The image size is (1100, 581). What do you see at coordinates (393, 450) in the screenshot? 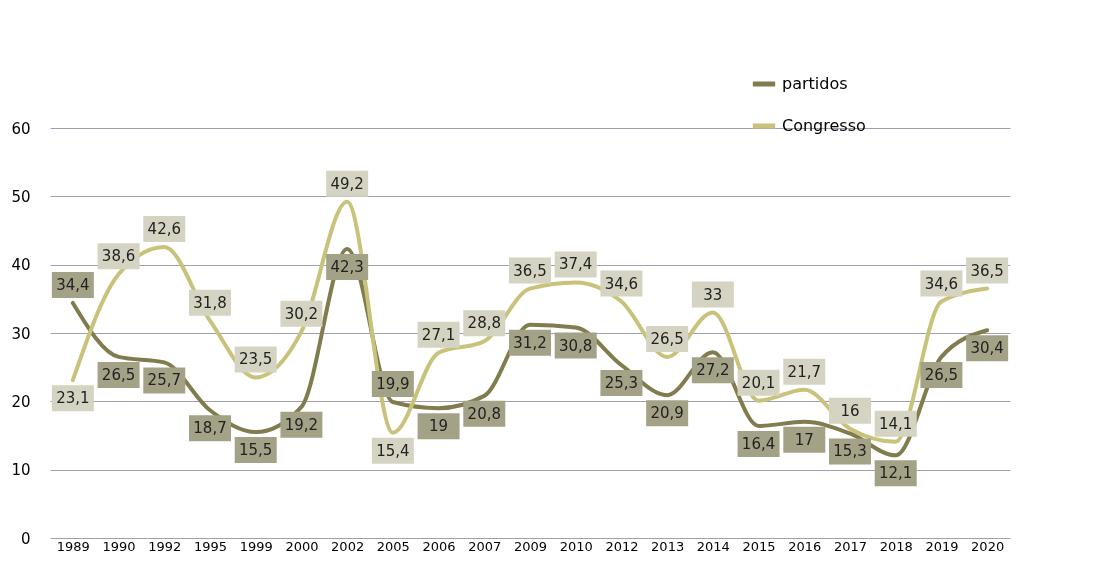
I see `data-label: 15,4` at bounding box center [393, 450].